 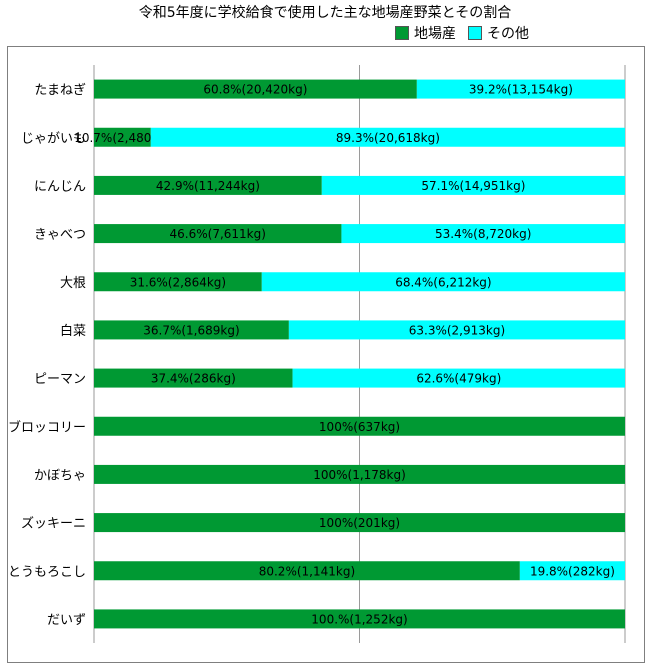 I want to click on data-label: 46.6%(7,611kg), so click(x=218, y=234).